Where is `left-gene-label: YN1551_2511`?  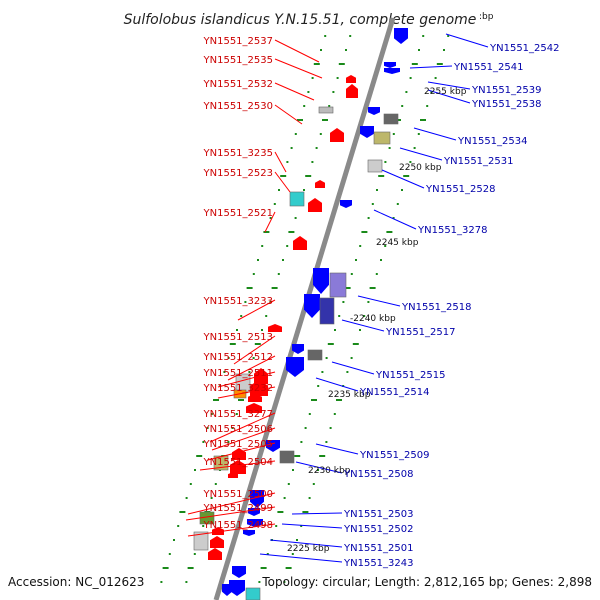 left-gene-label: YN1551_2511 is located at coordinates (238, 373).